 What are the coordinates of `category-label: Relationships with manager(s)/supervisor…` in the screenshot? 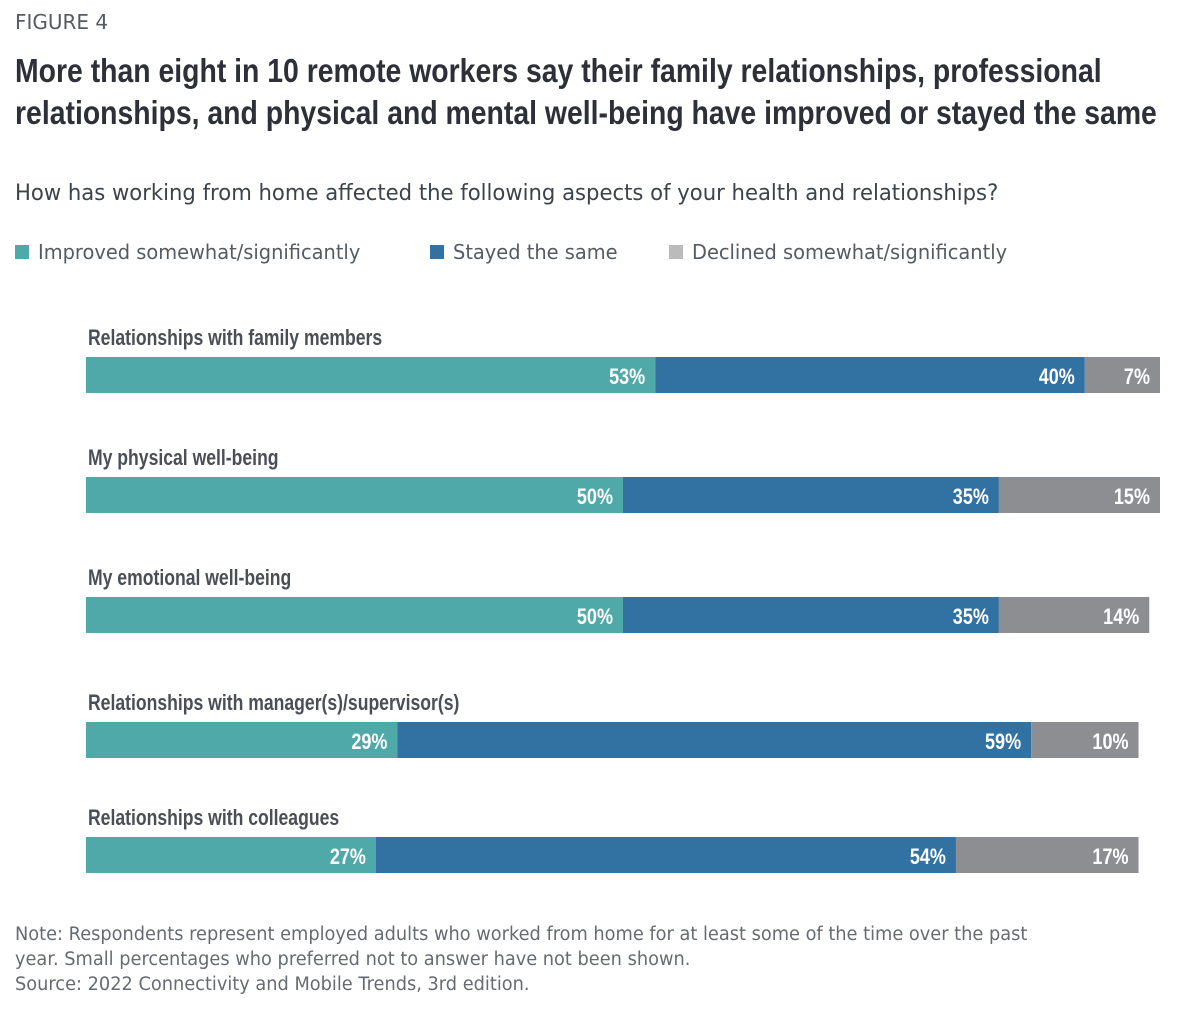 It's located at (273, 703).